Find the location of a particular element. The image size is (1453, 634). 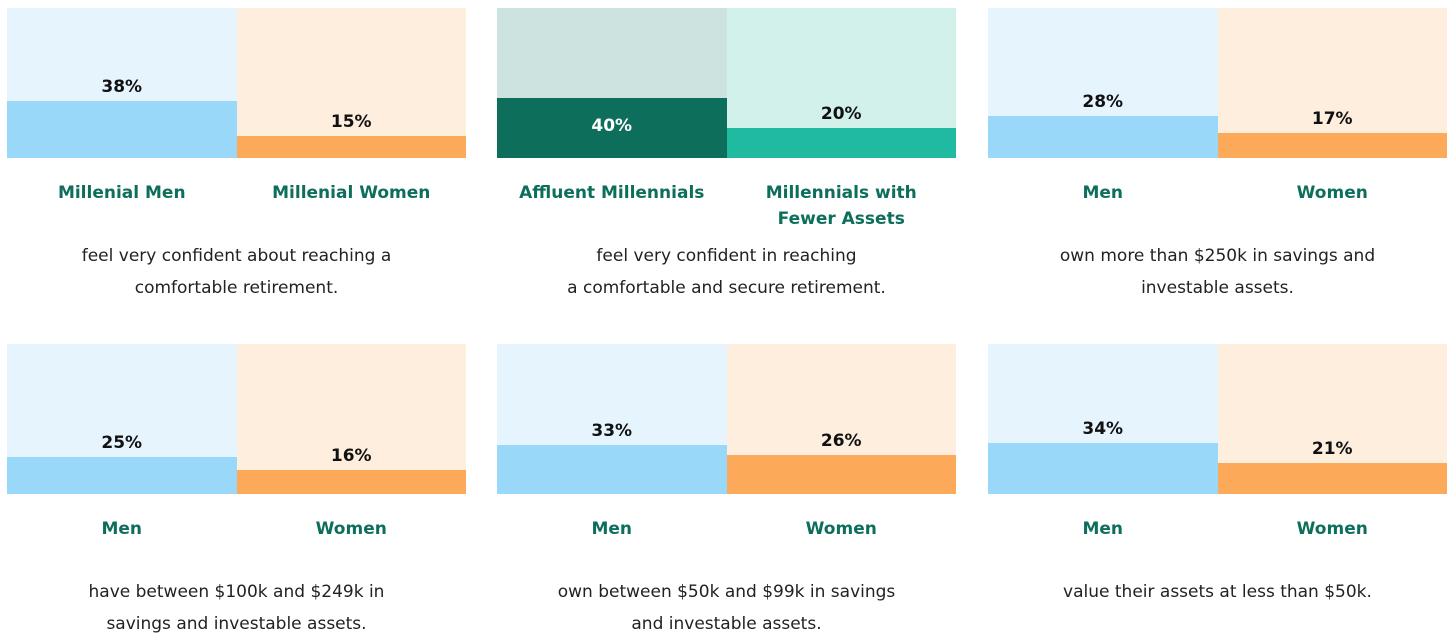

caption-line: value their assets at less than $50k. is located at coordinates (1217, 592).